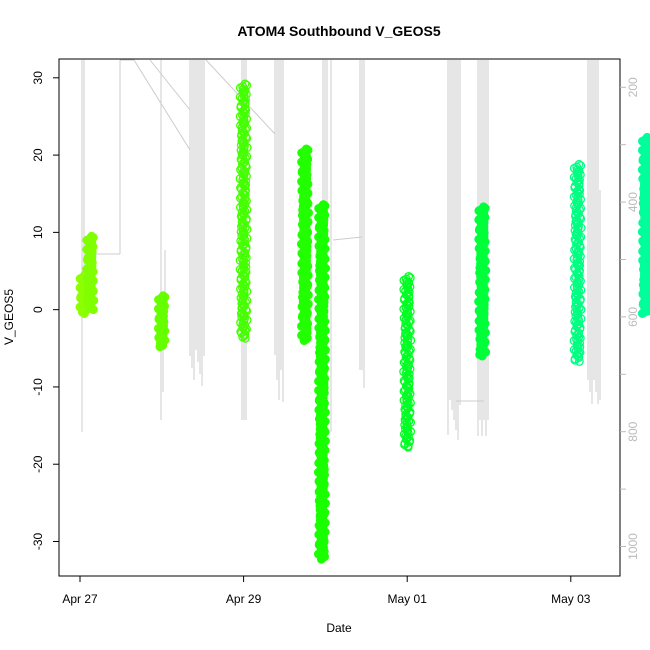 This screenshot has width=650, height=650. What do you see at coordinates (633, 546) in the screenshot?
I see `right-tick-label: 1000` at bounding box center [633, 546].